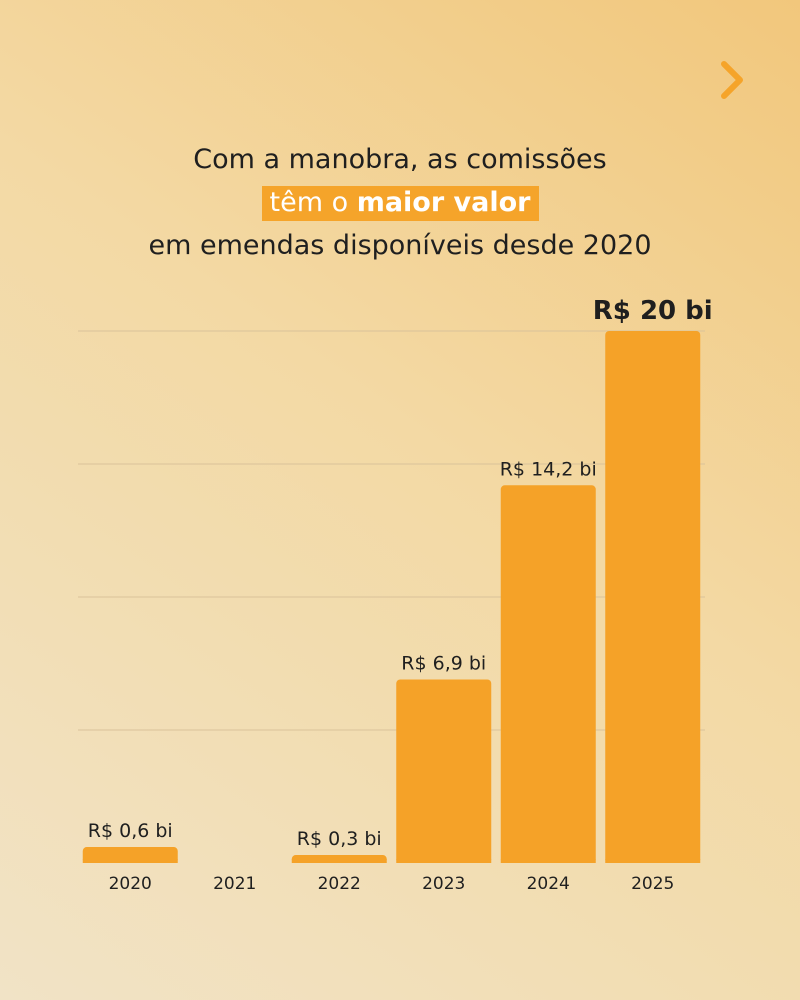 The width and height of the screenshot is (800, 1000). I want to click on bar-base-2020, so click(130, 861).